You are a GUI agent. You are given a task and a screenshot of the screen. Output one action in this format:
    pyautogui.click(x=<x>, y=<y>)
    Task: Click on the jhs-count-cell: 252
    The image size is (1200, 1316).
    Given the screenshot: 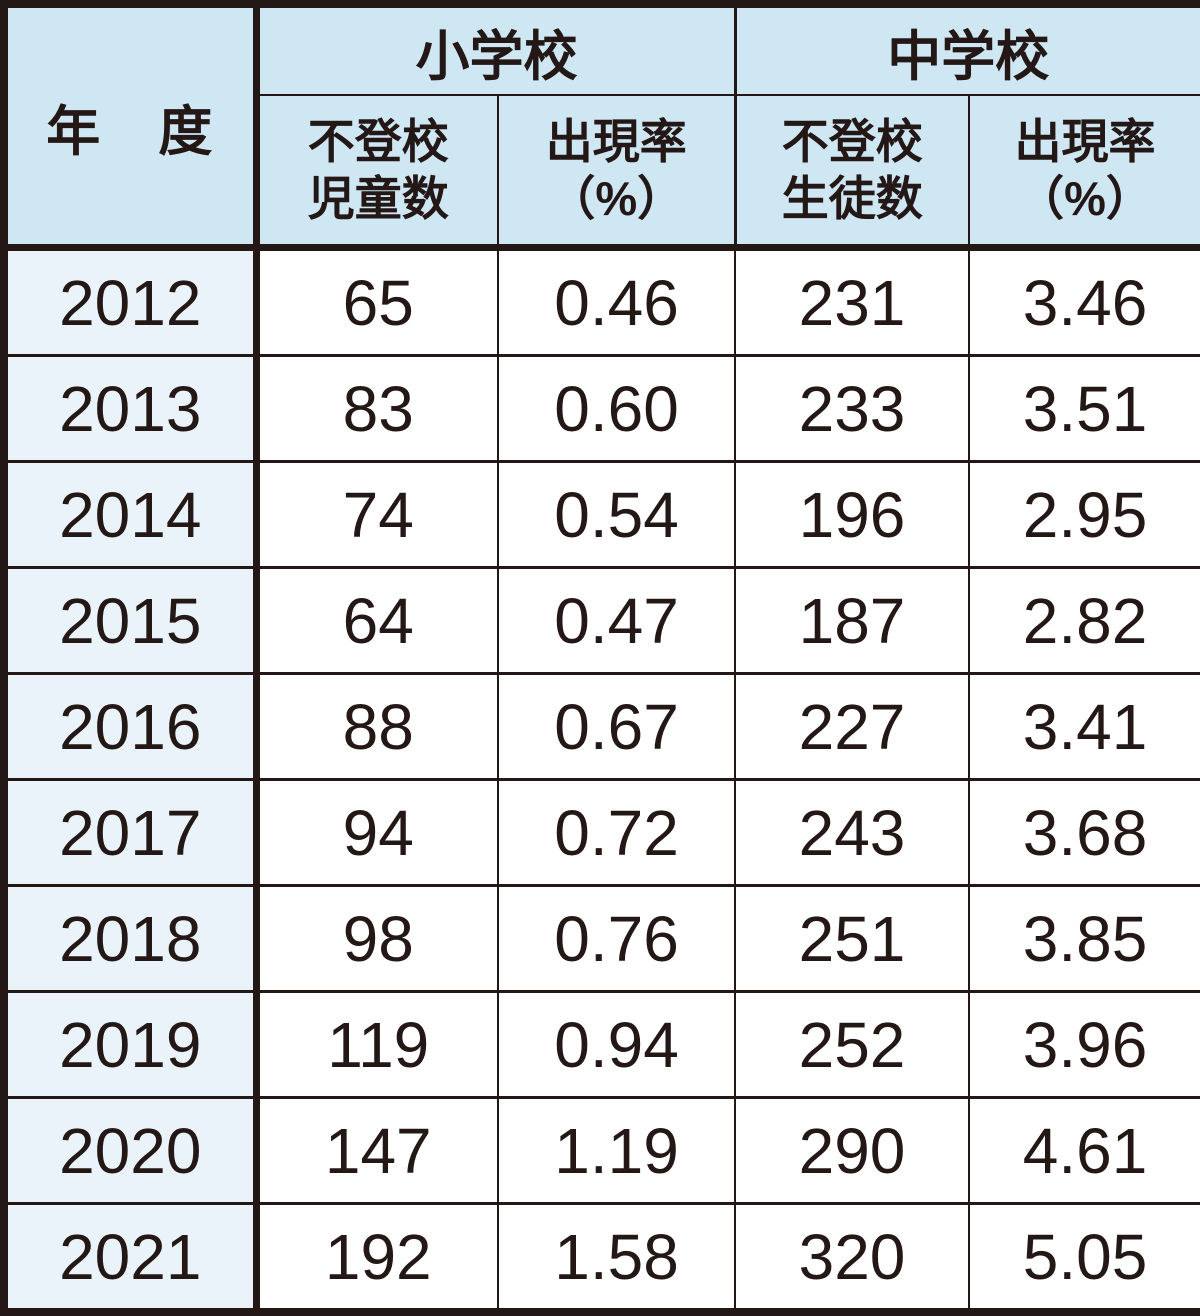 What is the action you would take?
    pyautogui.click(x=852, y=1044)
    